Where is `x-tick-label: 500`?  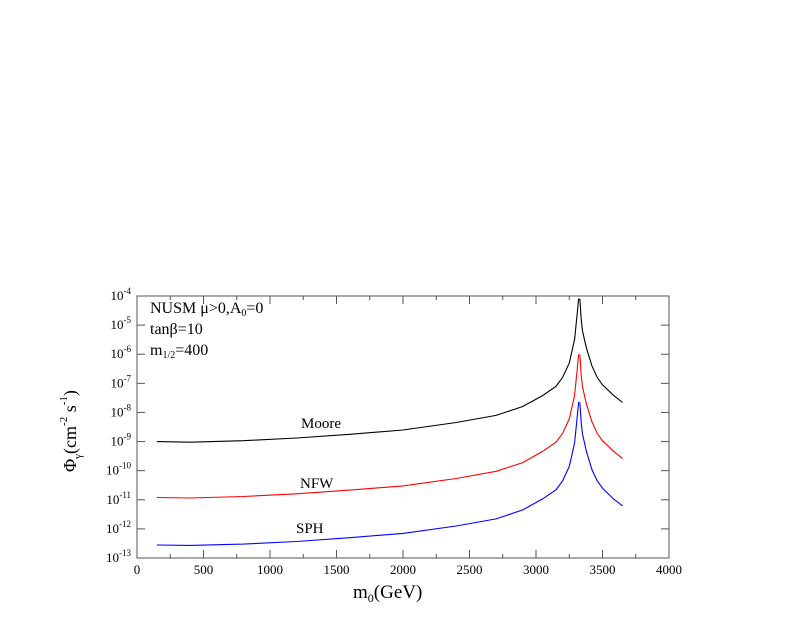 x-tick-label: 500 is located at coordinates (204, 569).